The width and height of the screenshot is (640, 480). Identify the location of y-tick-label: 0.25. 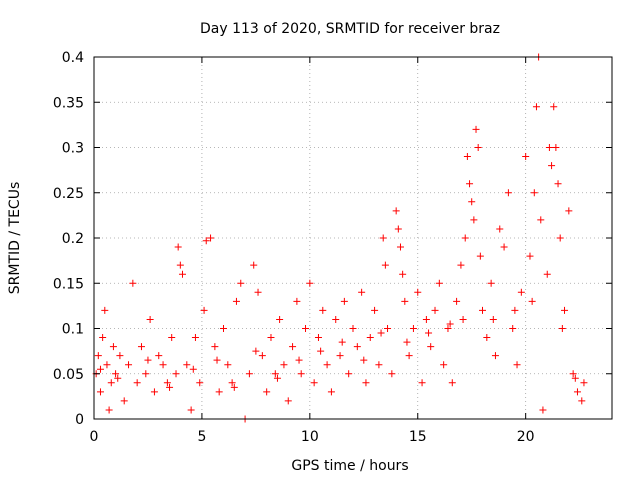
(68, 194).